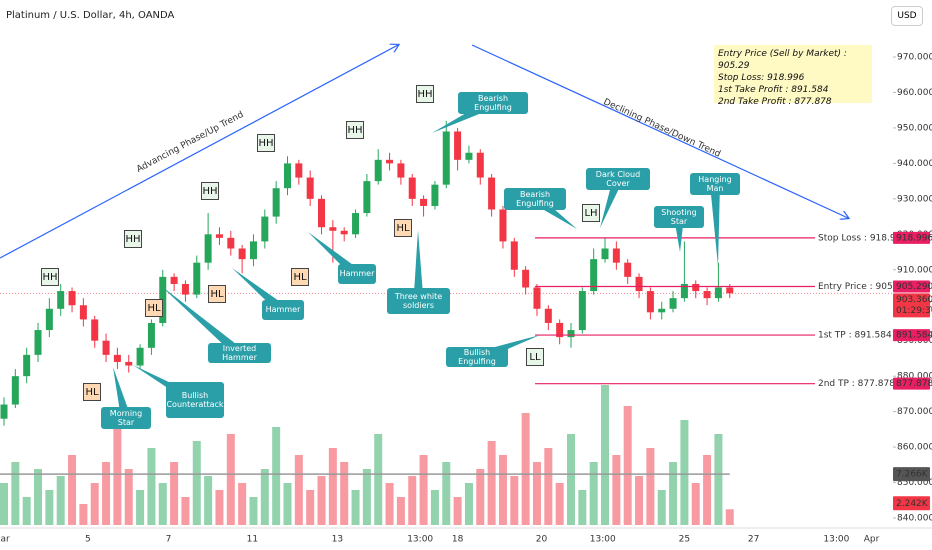 The width and height of the screenshot is (932, 550). I want to click on x-tick-label: 13, so click(337, 540).